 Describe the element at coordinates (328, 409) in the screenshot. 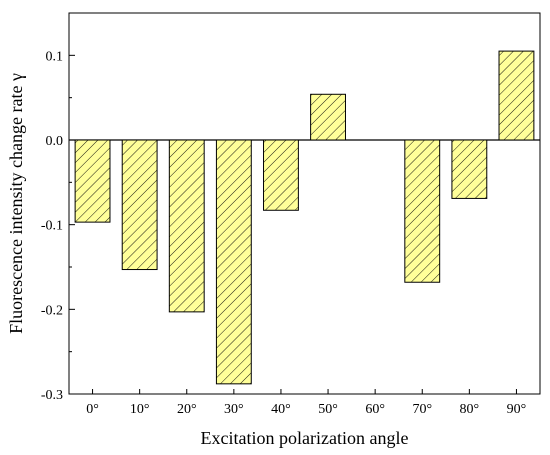

I see `x-tick-label-5: 50°` at that location.